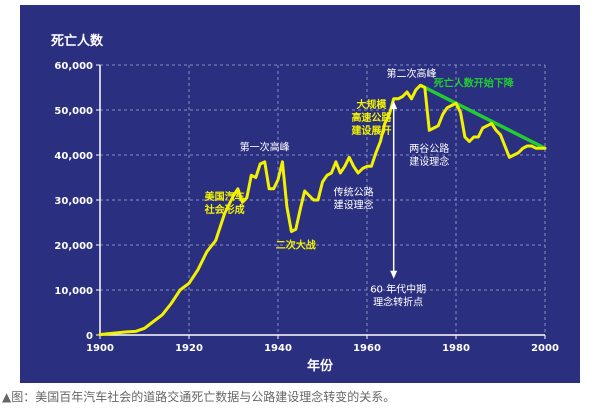 The height and width of the screenshot is (413, 600). What do you see at coordinates (225, 196) in the screenshot?
I see `annotation-line: 美国汽车` at bounding box center [225, 196].